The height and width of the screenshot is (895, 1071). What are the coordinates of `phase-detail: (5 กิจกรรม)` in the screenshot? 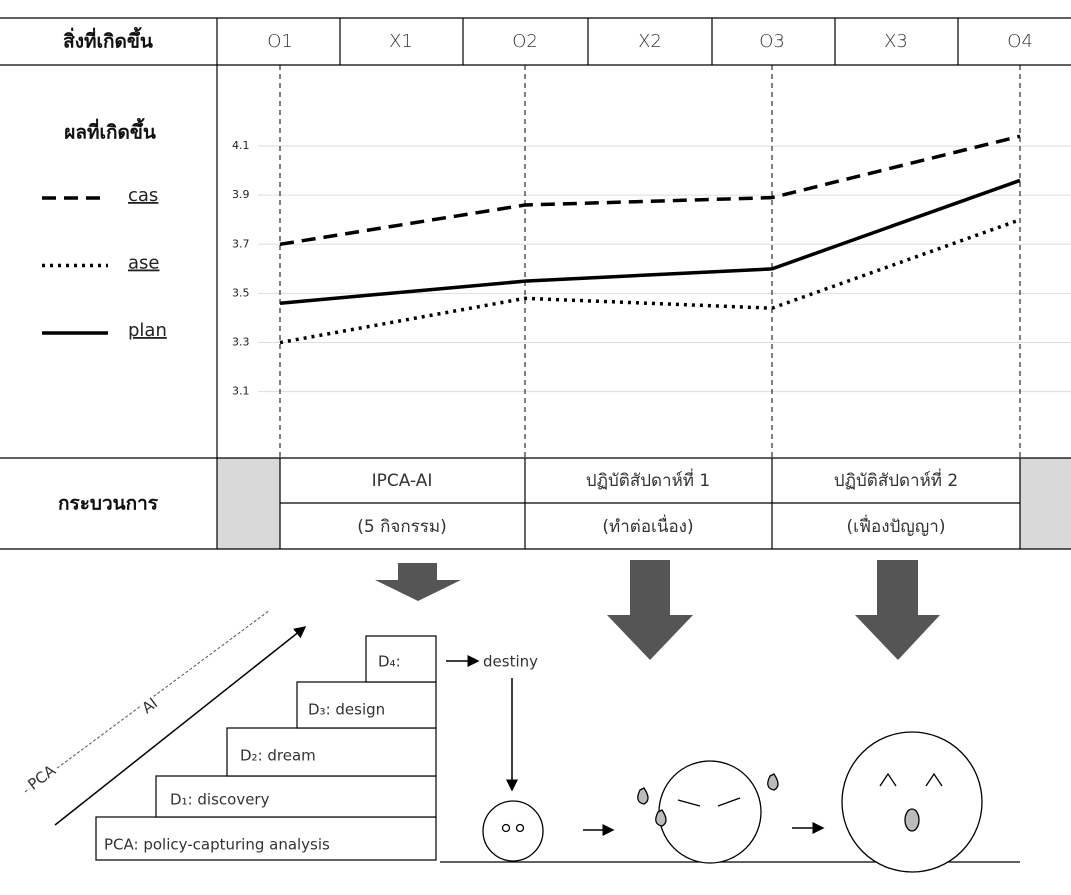 It's located at (402, 527).